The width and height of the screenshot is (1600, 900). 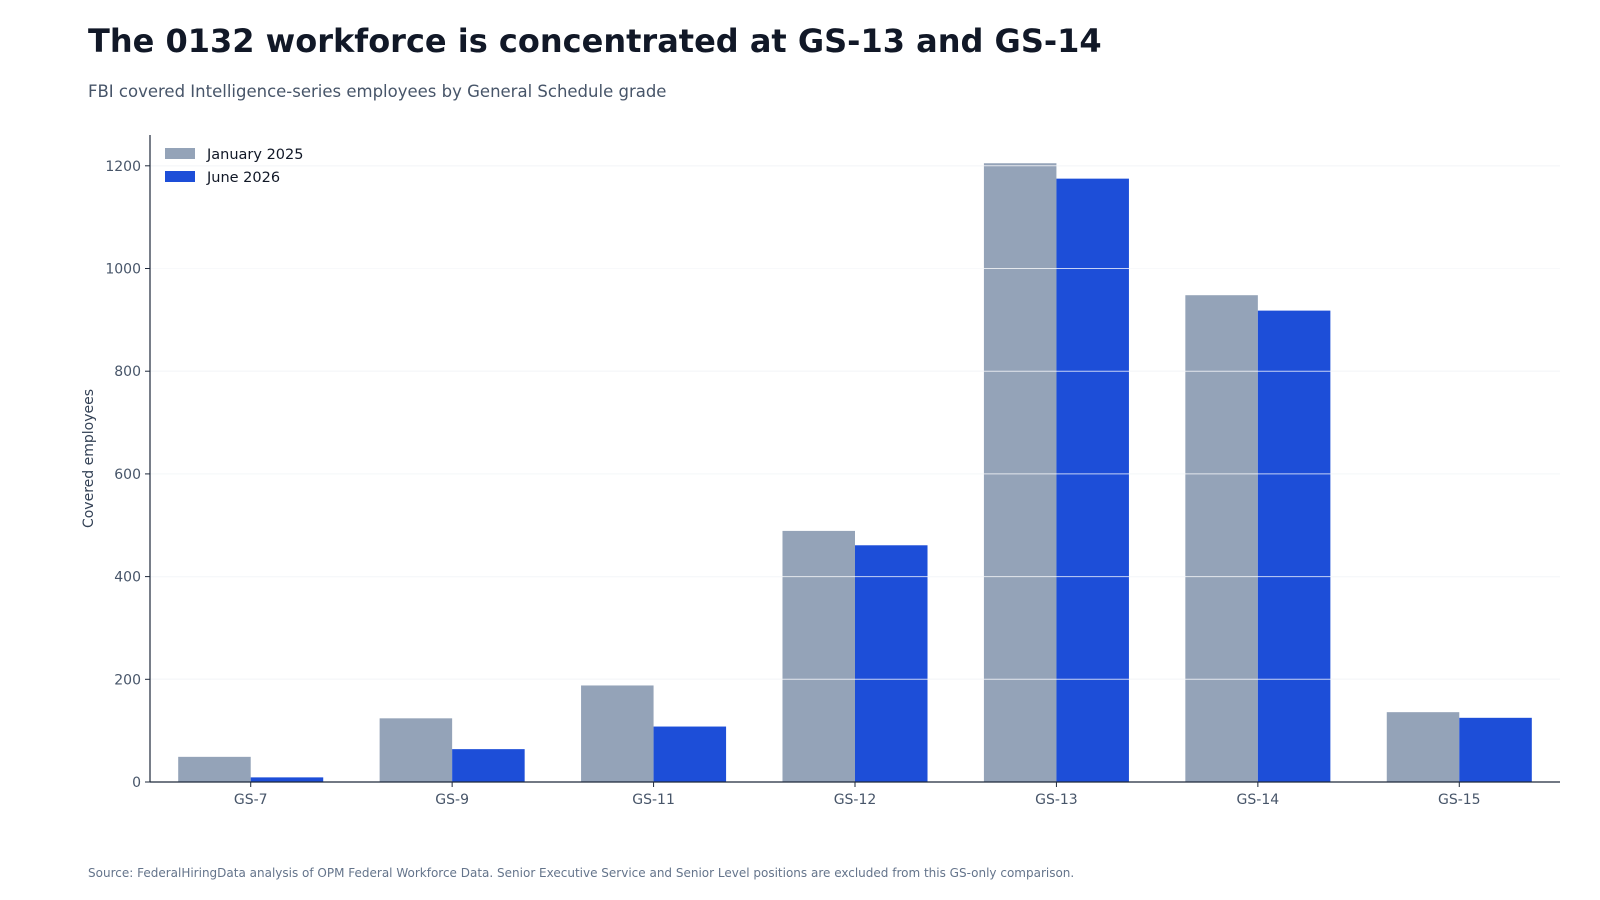 I want to click on legend: January 2025 June 2026, so click(x=234, y=166).